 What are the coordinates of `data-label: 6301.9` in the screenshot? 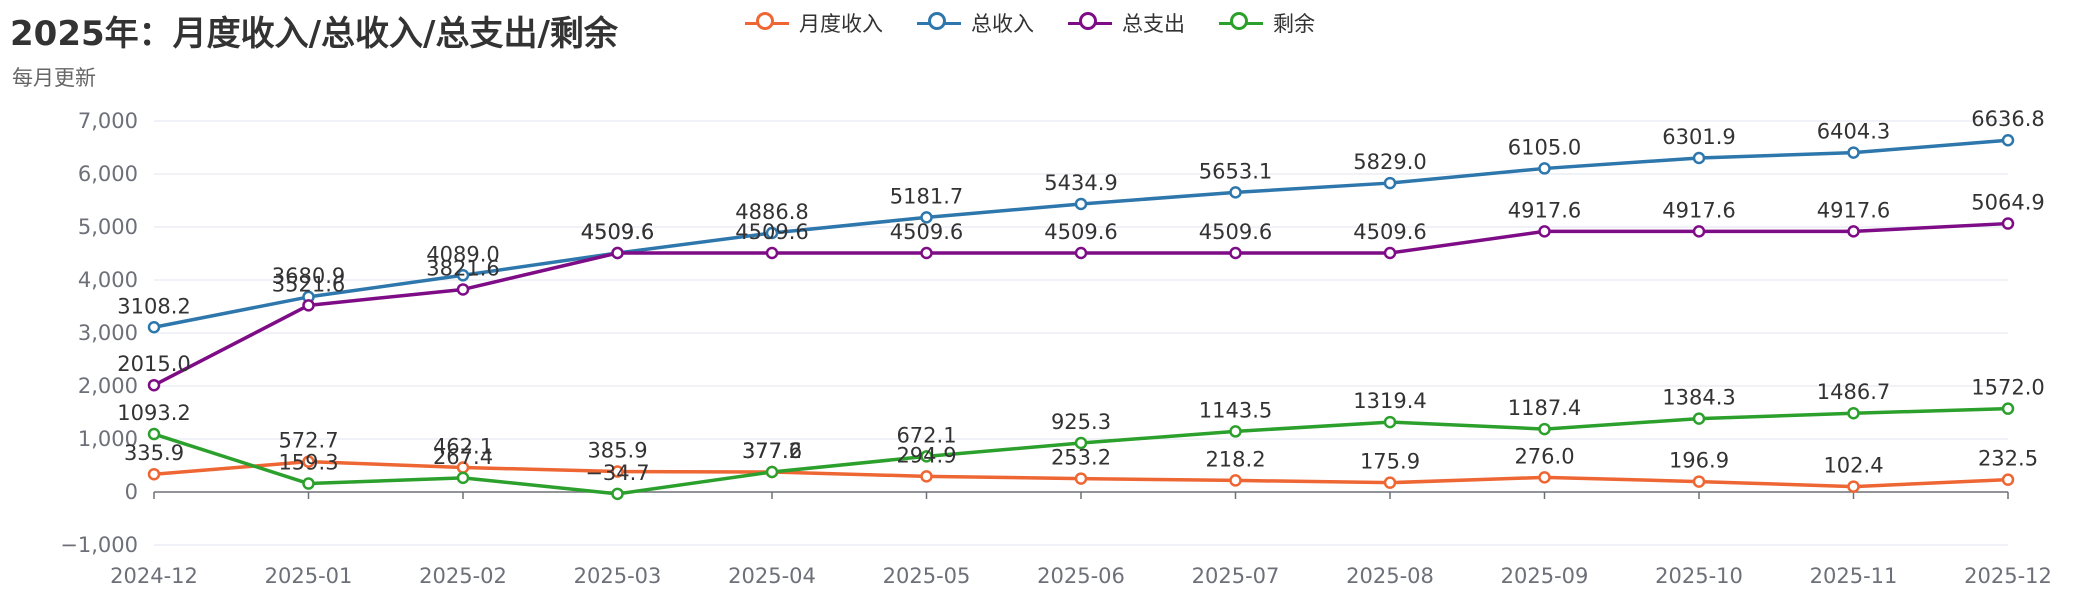 It's located at (1698, 137).